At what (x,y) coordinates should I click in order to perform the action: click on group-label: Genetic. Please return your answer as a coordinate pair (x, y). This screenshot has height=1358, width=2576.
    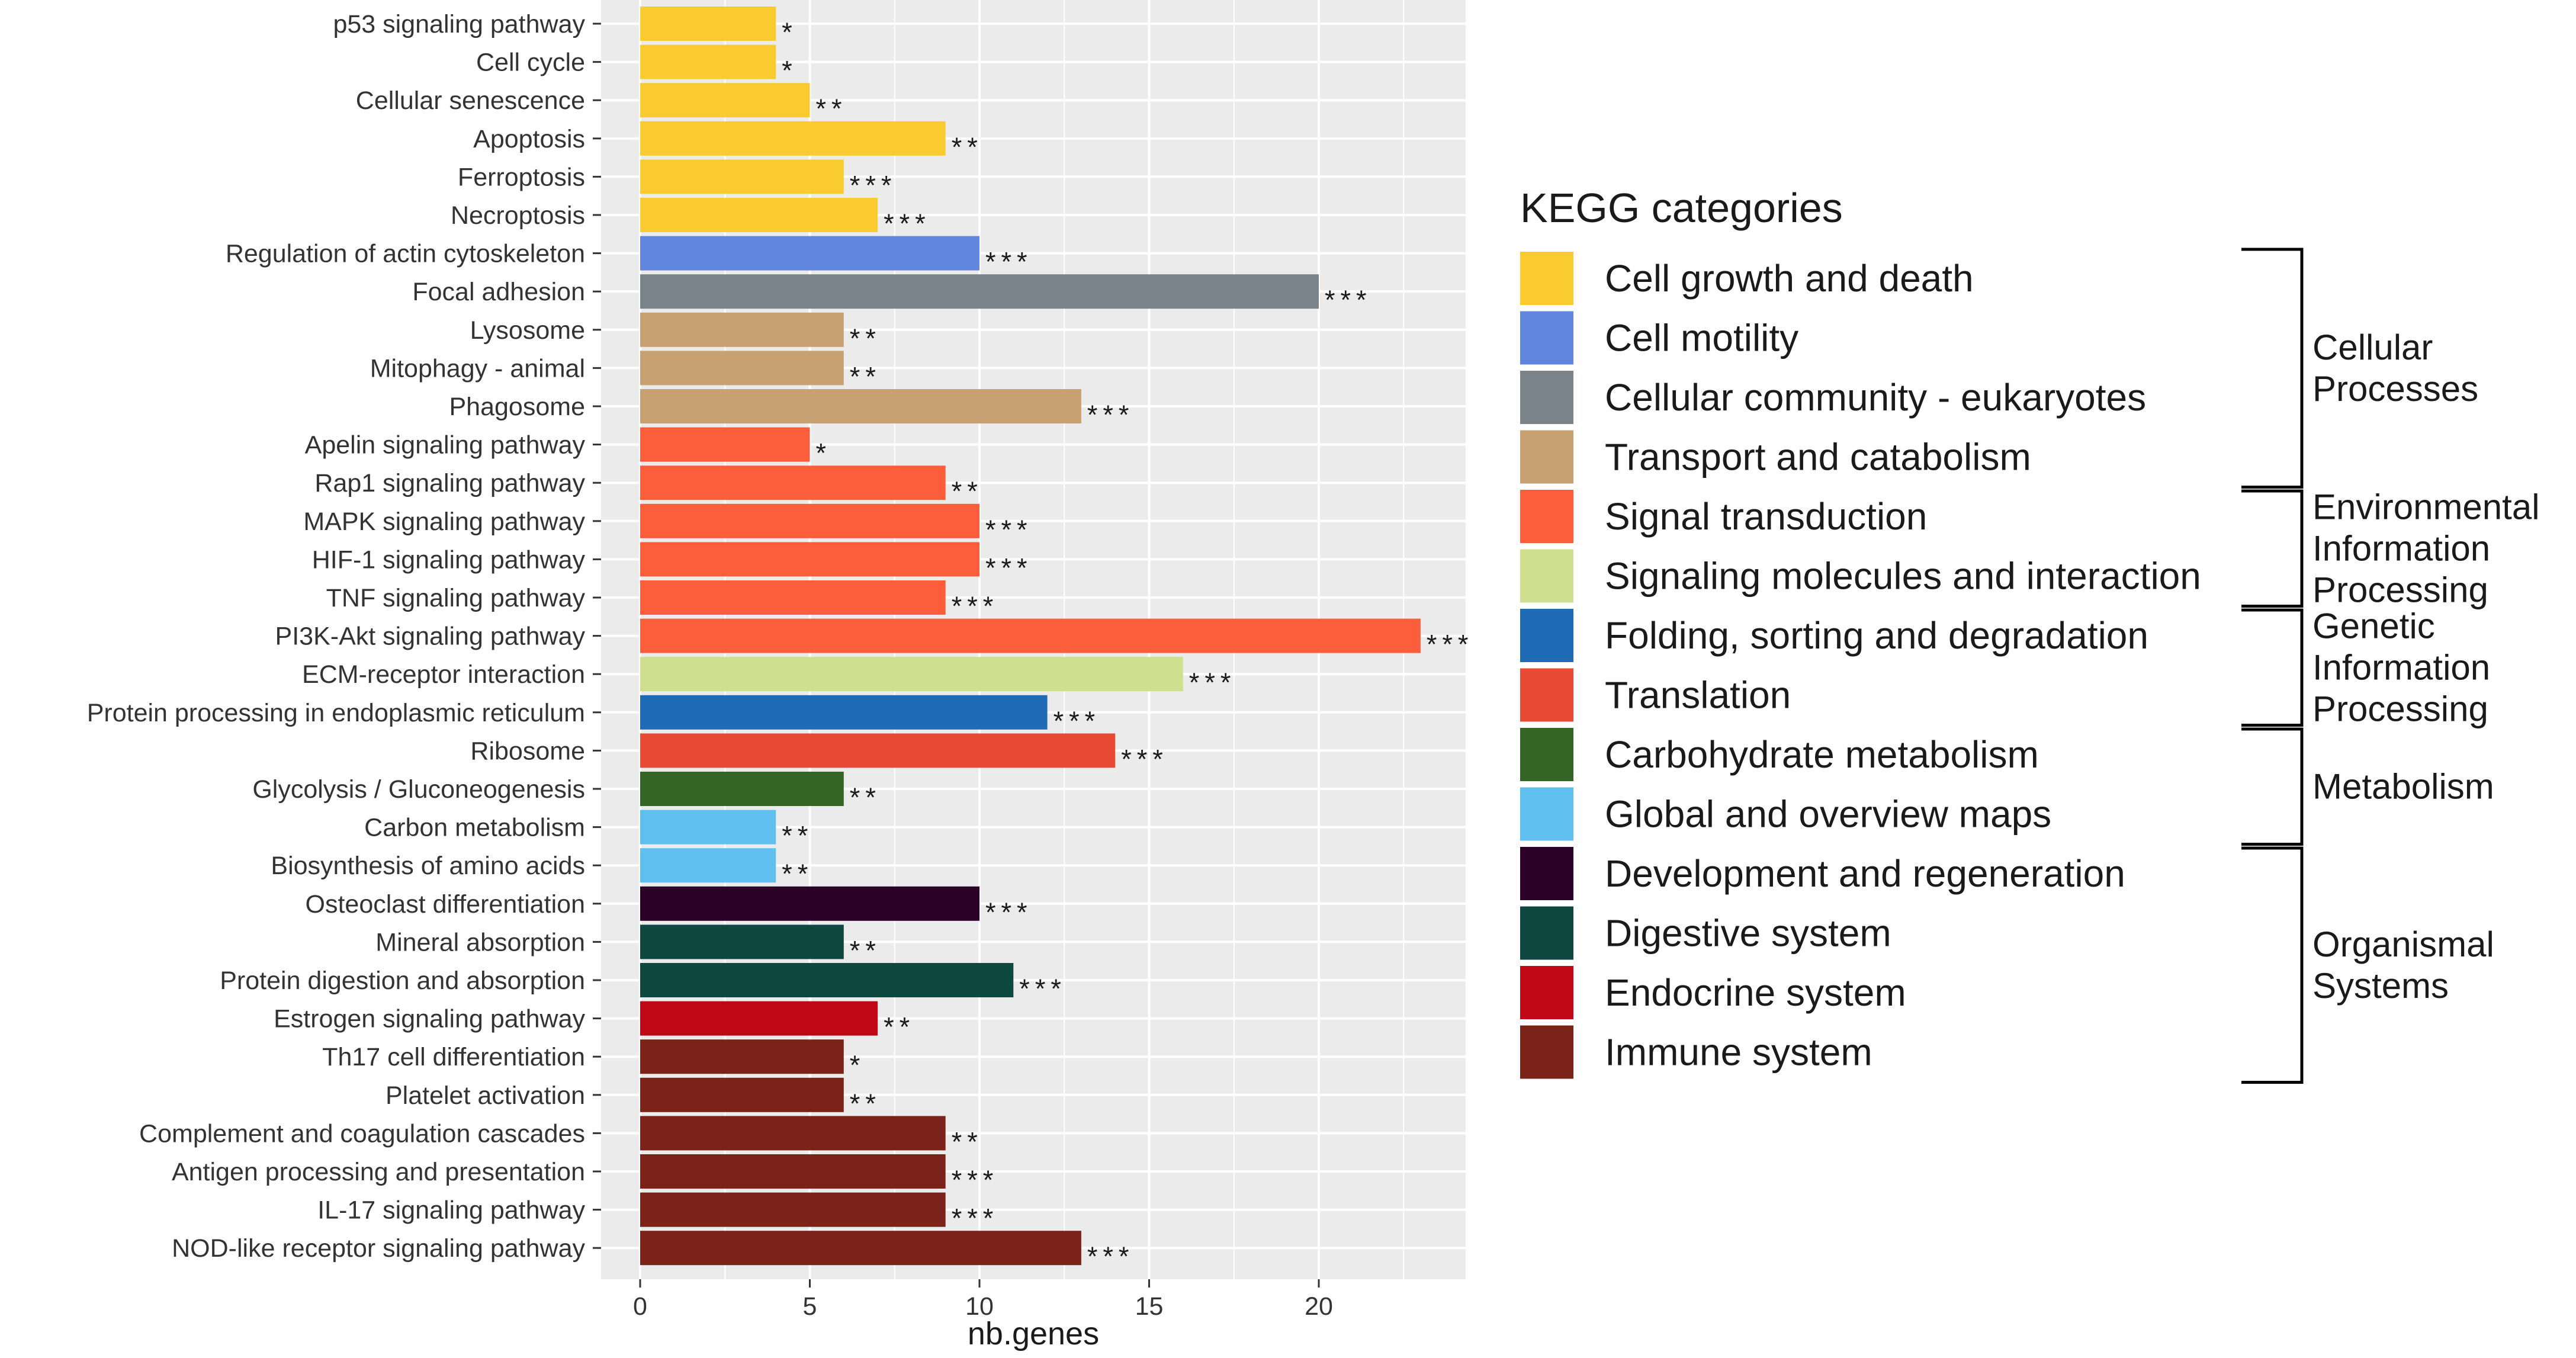
    Looking at the image, I should click on (2373, 626).